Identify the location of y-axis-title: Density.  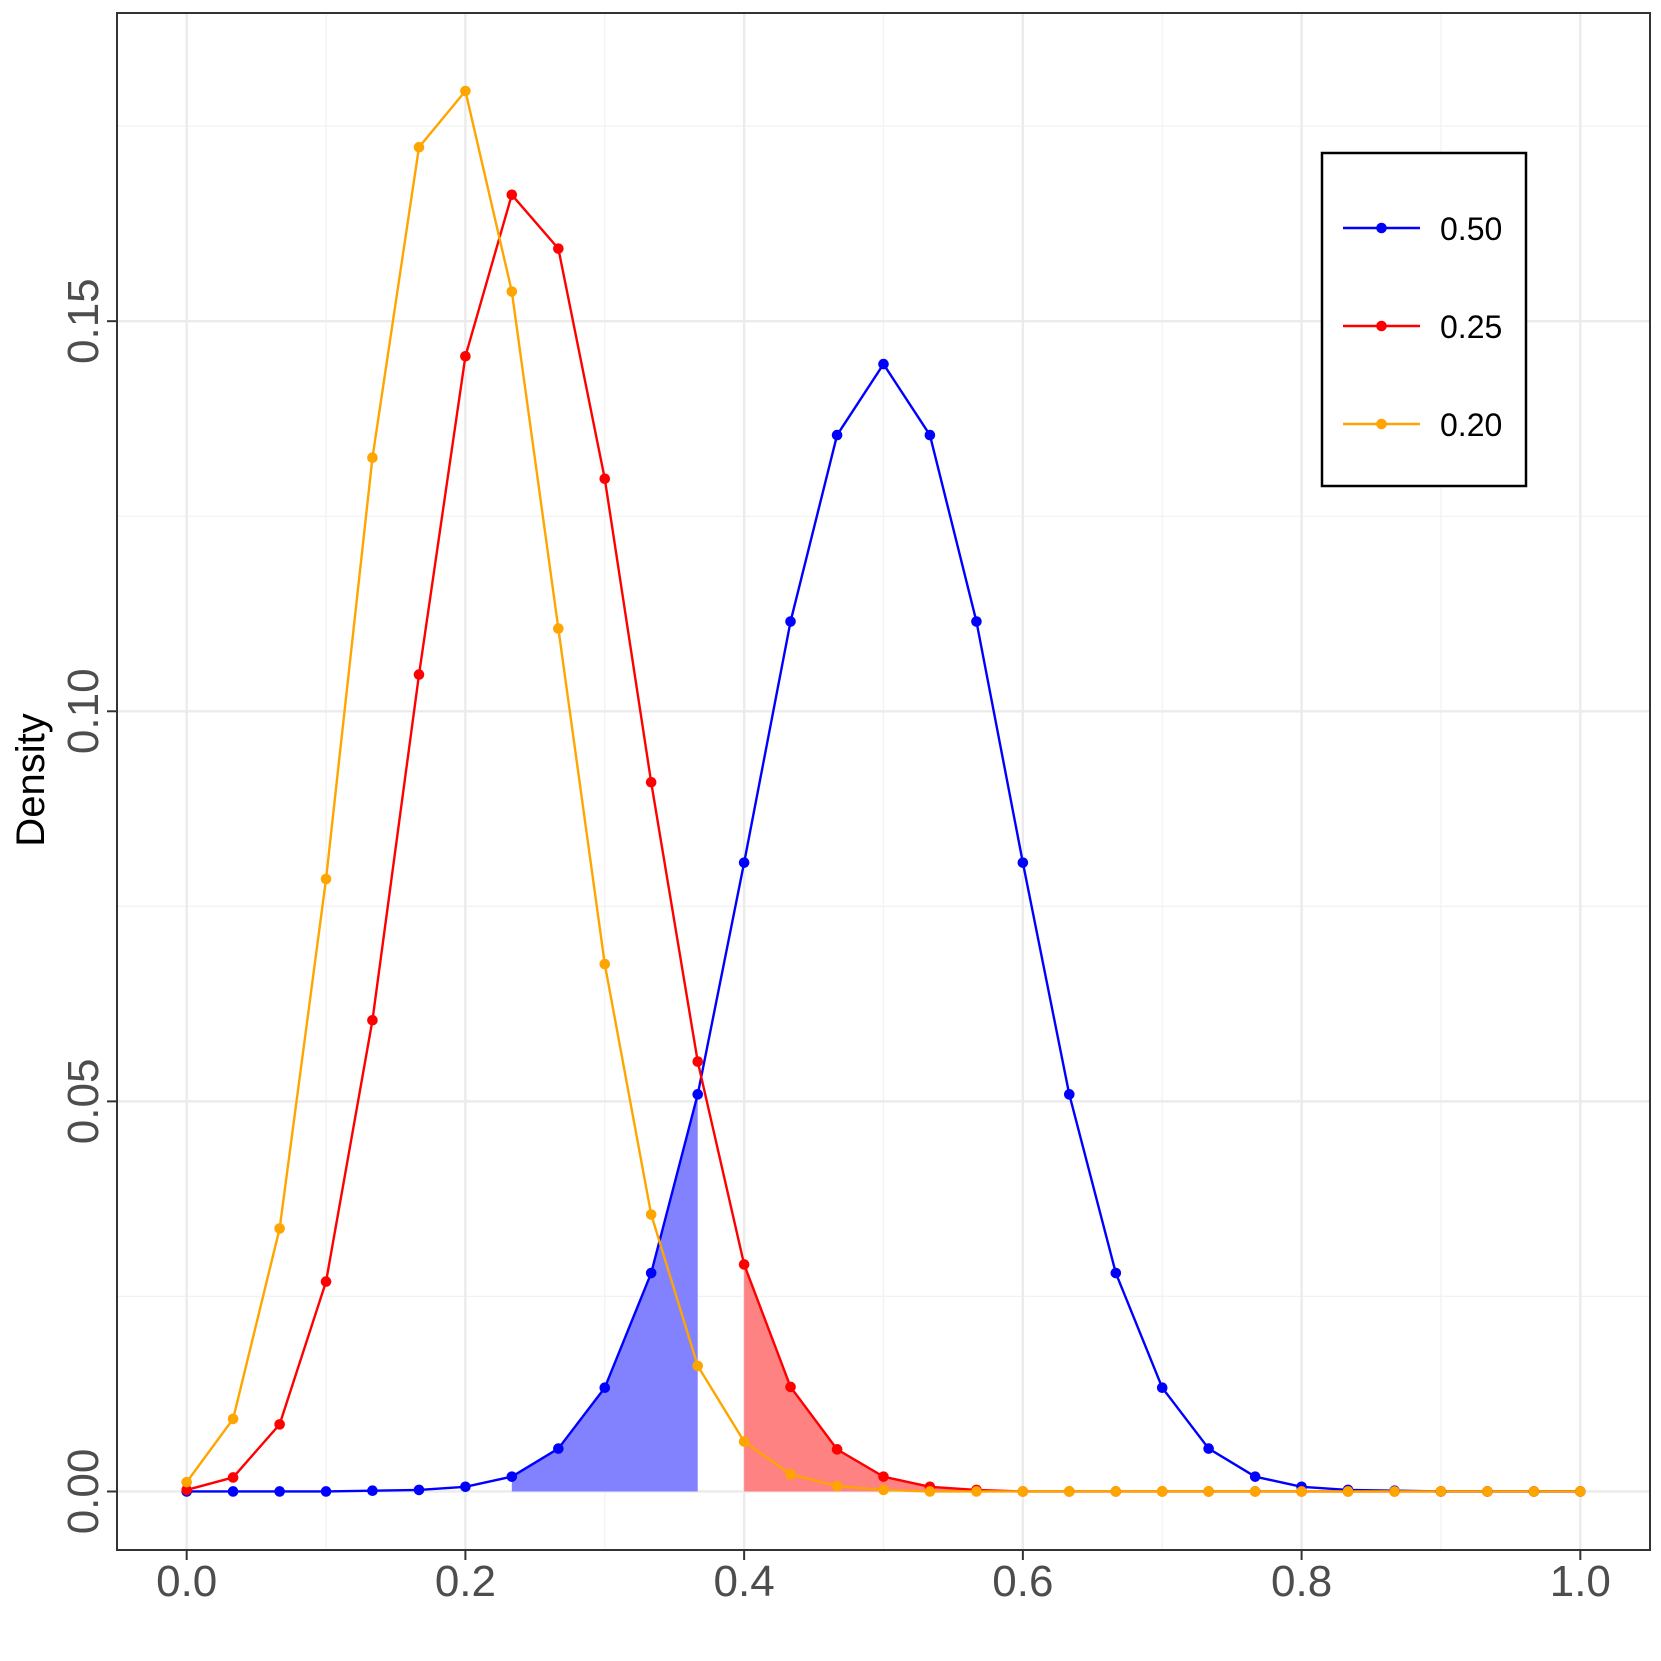
(31, 779).